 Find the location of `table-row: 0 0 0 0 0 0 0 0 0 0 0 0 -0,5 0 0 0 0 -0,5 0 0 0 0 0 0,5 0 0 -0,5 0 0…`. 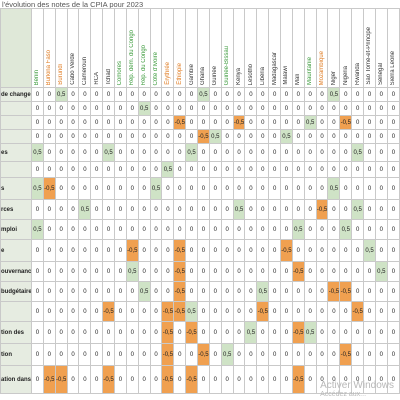

table-row: 0 0 0 0 0 0 0 0 0 0 0 0 -0,5 0 0 0 0 -0,5 0 0 0 0 0 0,5 0 0 -0,5 0 0… is located at coordinates (200, 122).